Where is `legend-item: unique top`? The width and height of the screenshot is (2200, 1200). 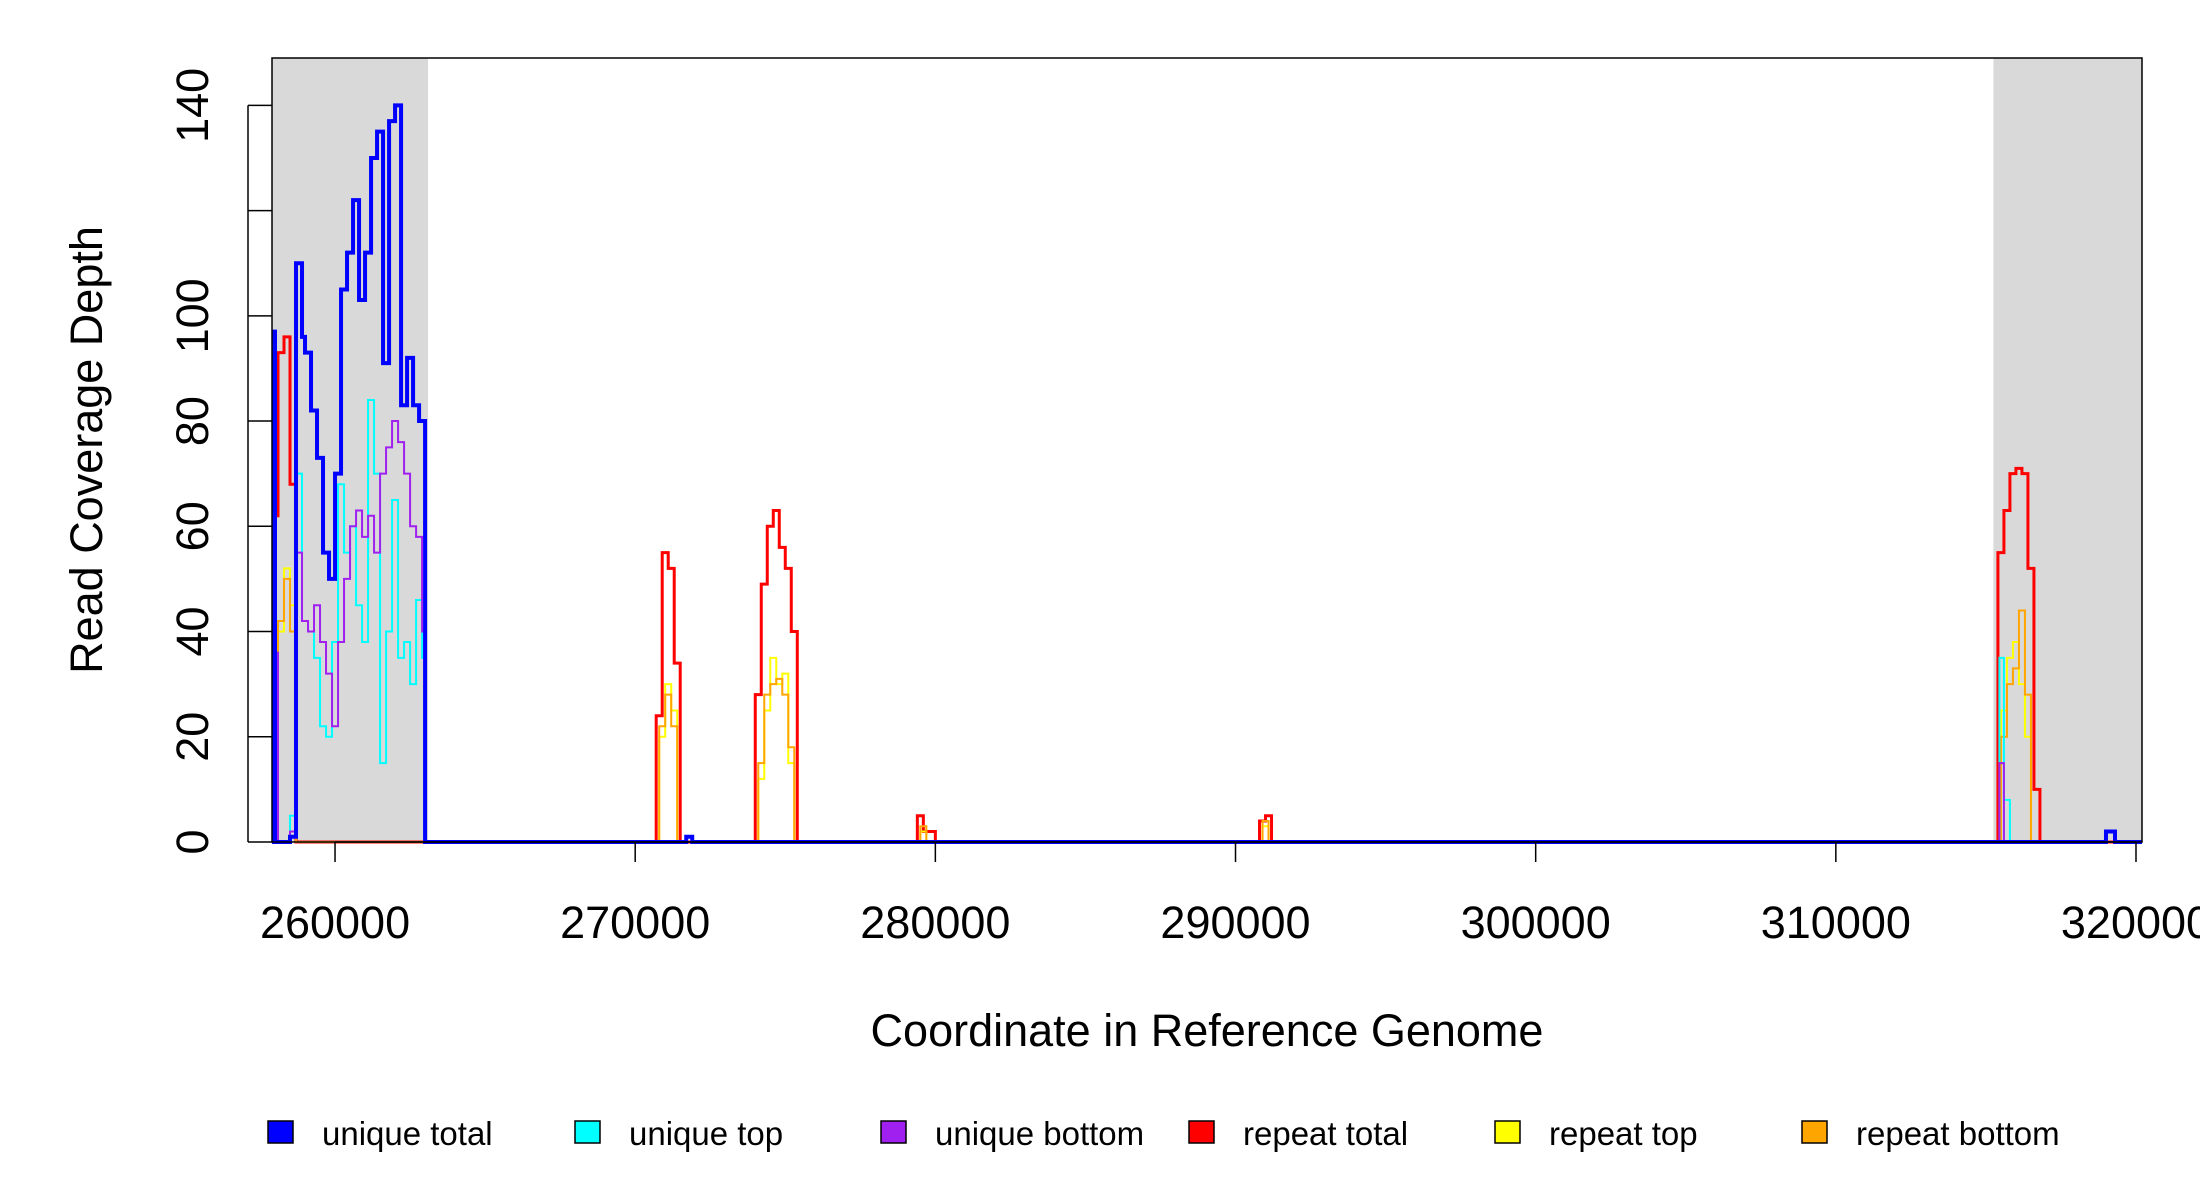
legend-item: unique top is located at coordinates (678, 1133).